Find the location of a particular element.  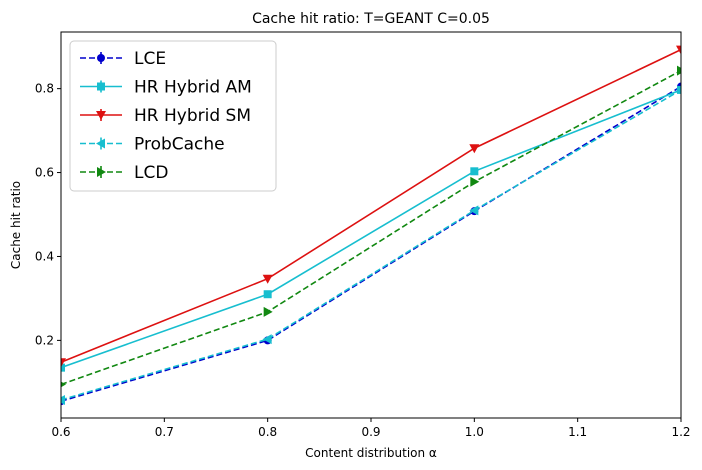

y-tick-label: 0.8 is located at coordinates (44, 89).